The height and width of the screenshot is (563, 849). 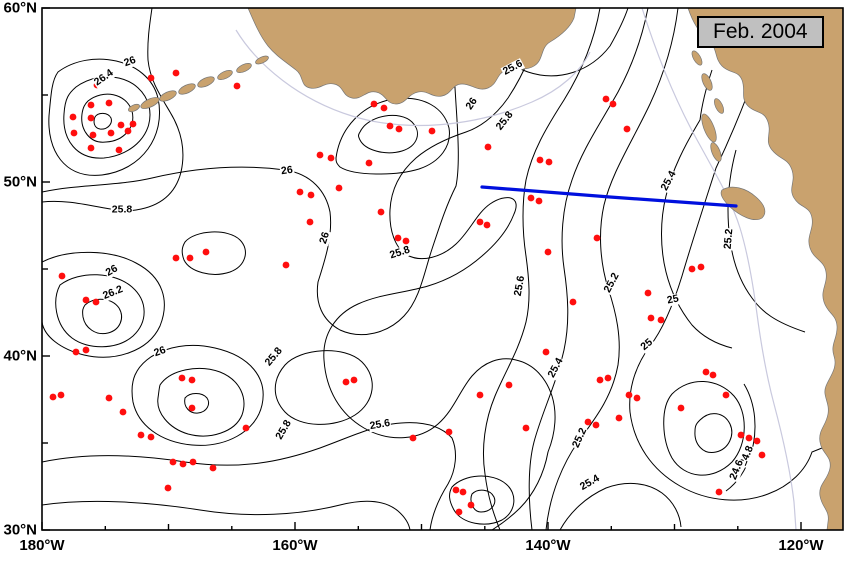 I want to click on ship-track-line, so click(x=609, y=196).